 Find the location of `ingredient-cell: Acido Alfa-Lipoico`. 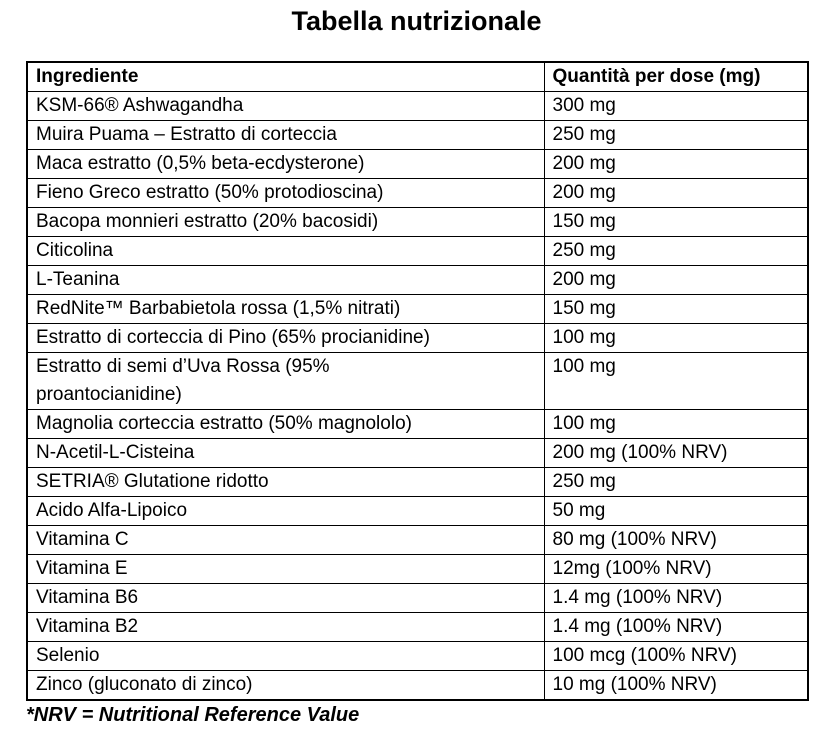

ingredient-cell: Acido Alfa-Lipoico is located at coordinates (285, 511).